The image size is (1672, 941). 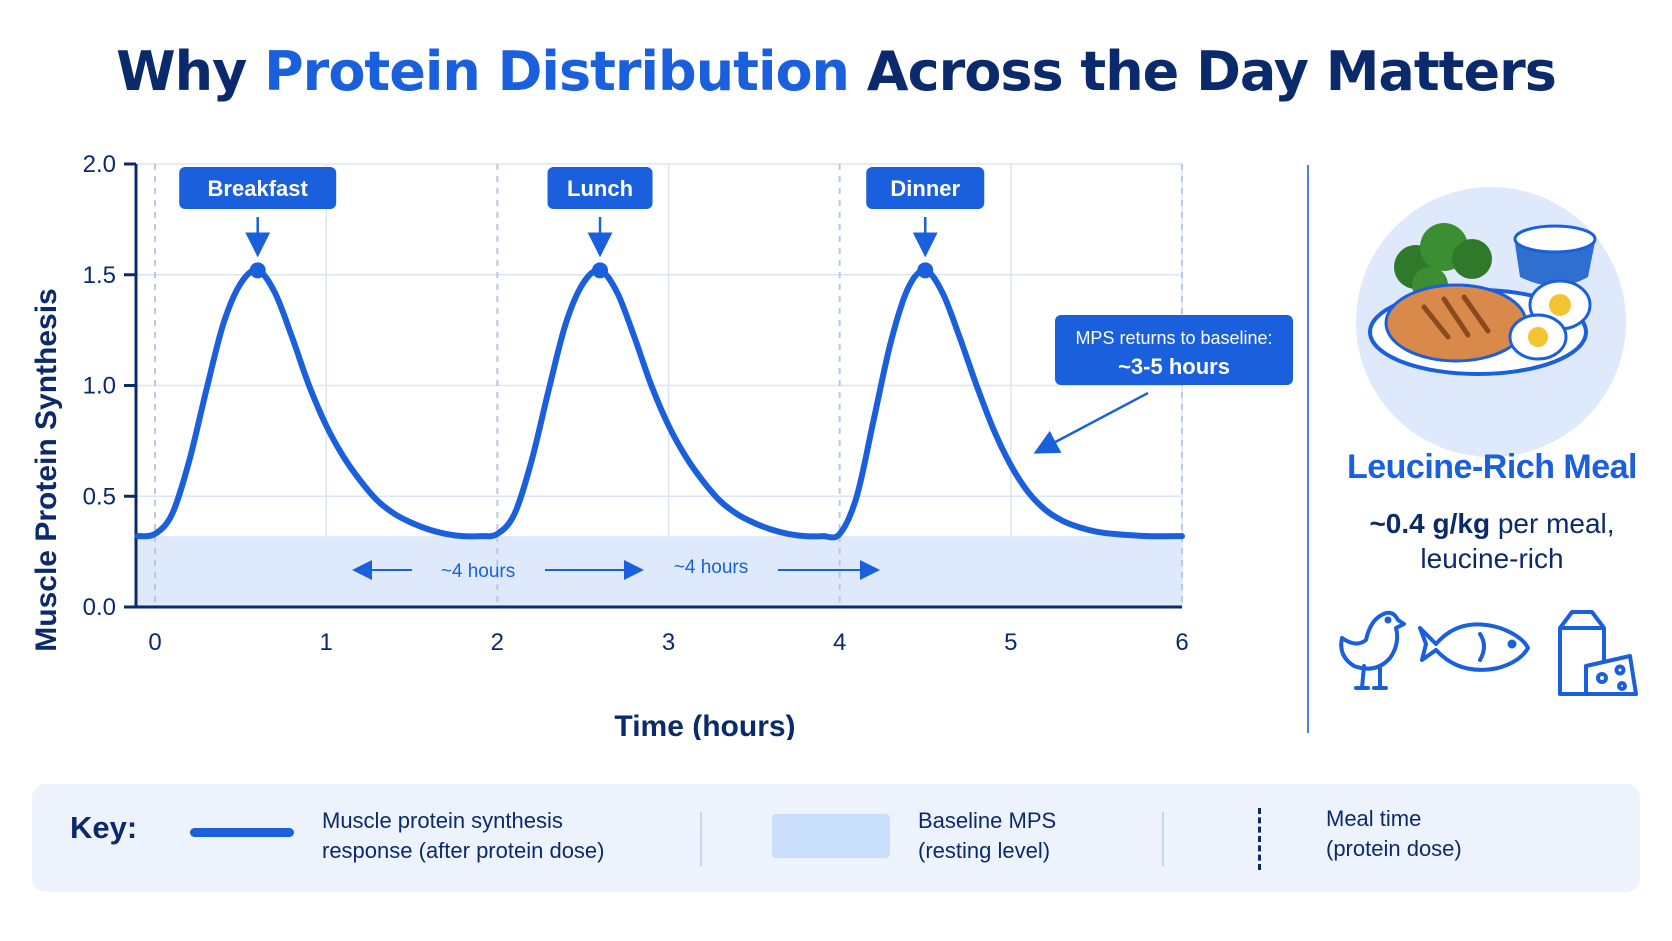 I want to click on callout-arrow, so click(x=1091, y=422).